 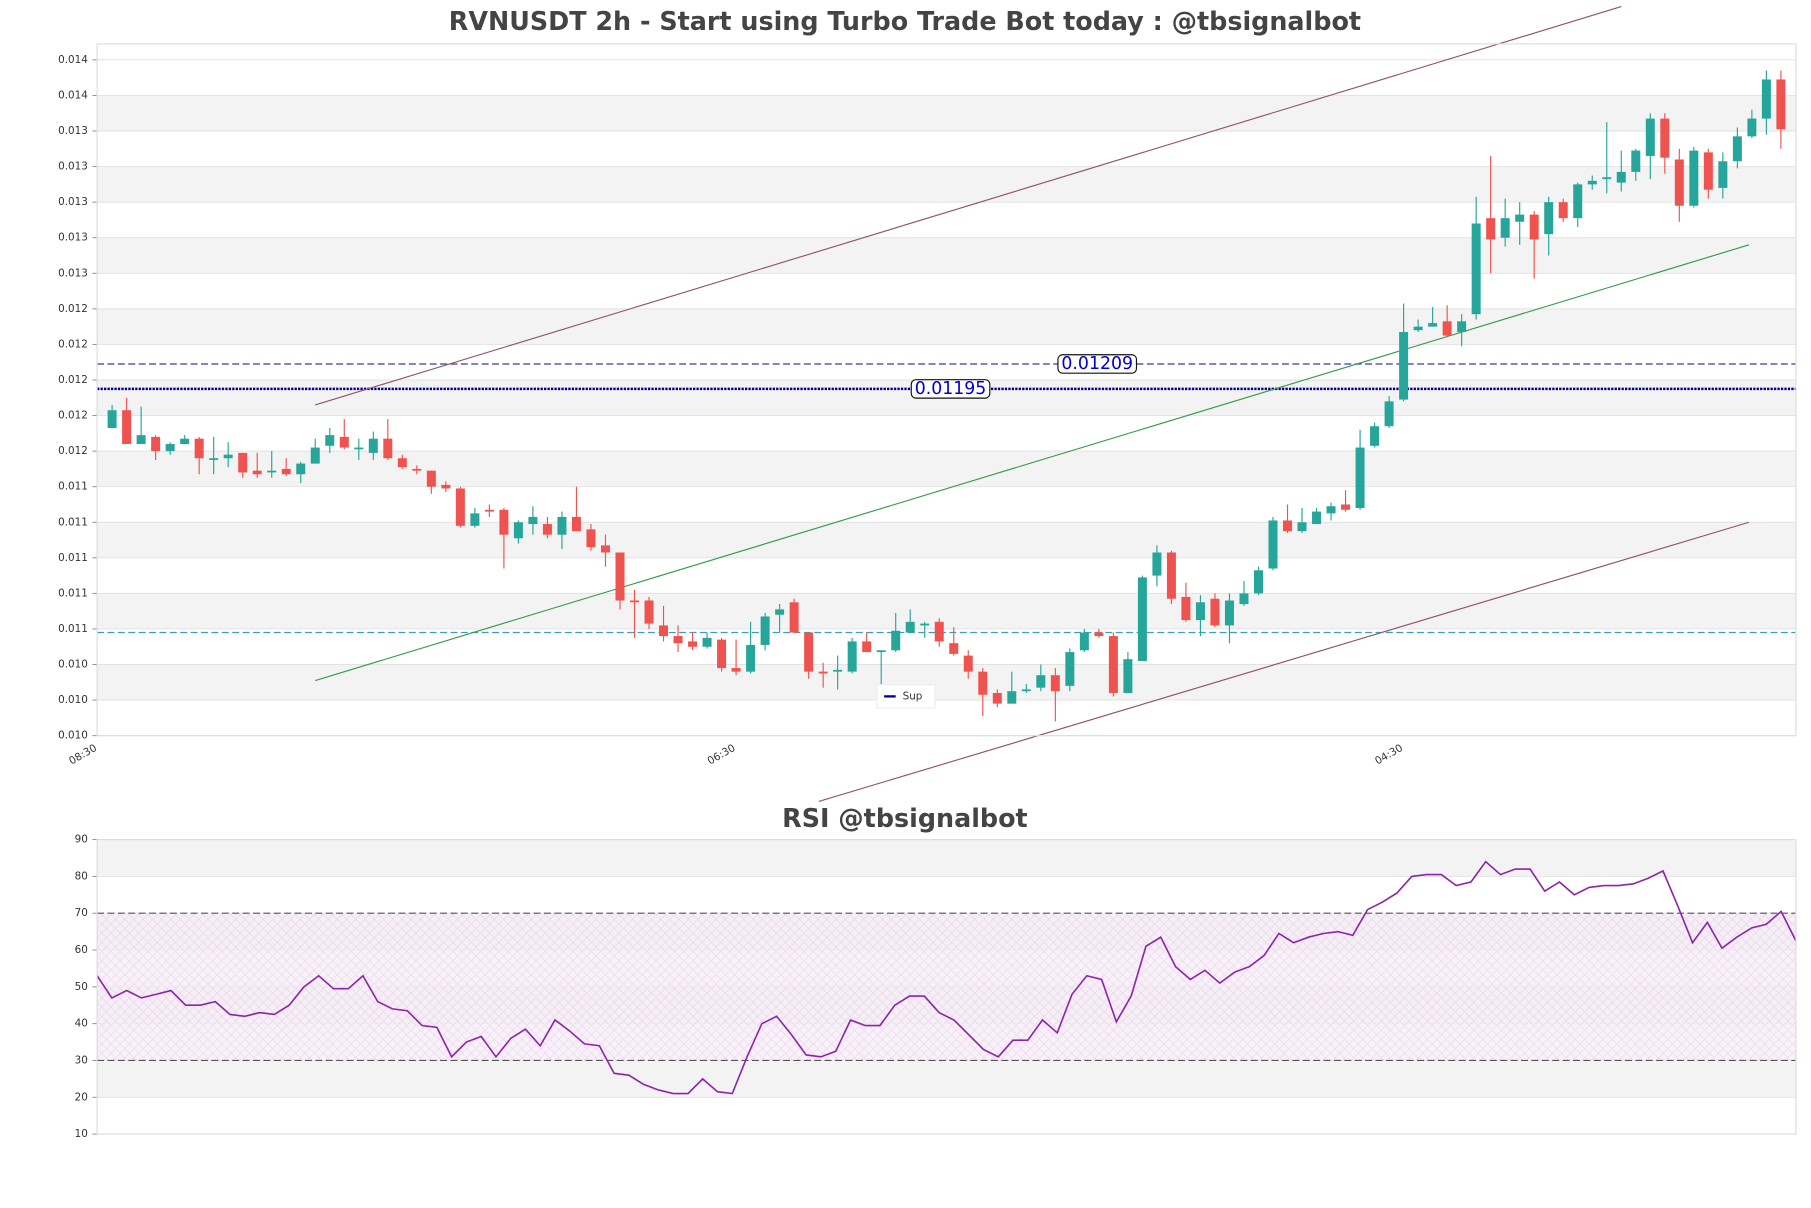 What do you see at coordinates (81, 1097) in the screenshot?
I see `y-tick-label: 20` at bounding box center [81, 1097].